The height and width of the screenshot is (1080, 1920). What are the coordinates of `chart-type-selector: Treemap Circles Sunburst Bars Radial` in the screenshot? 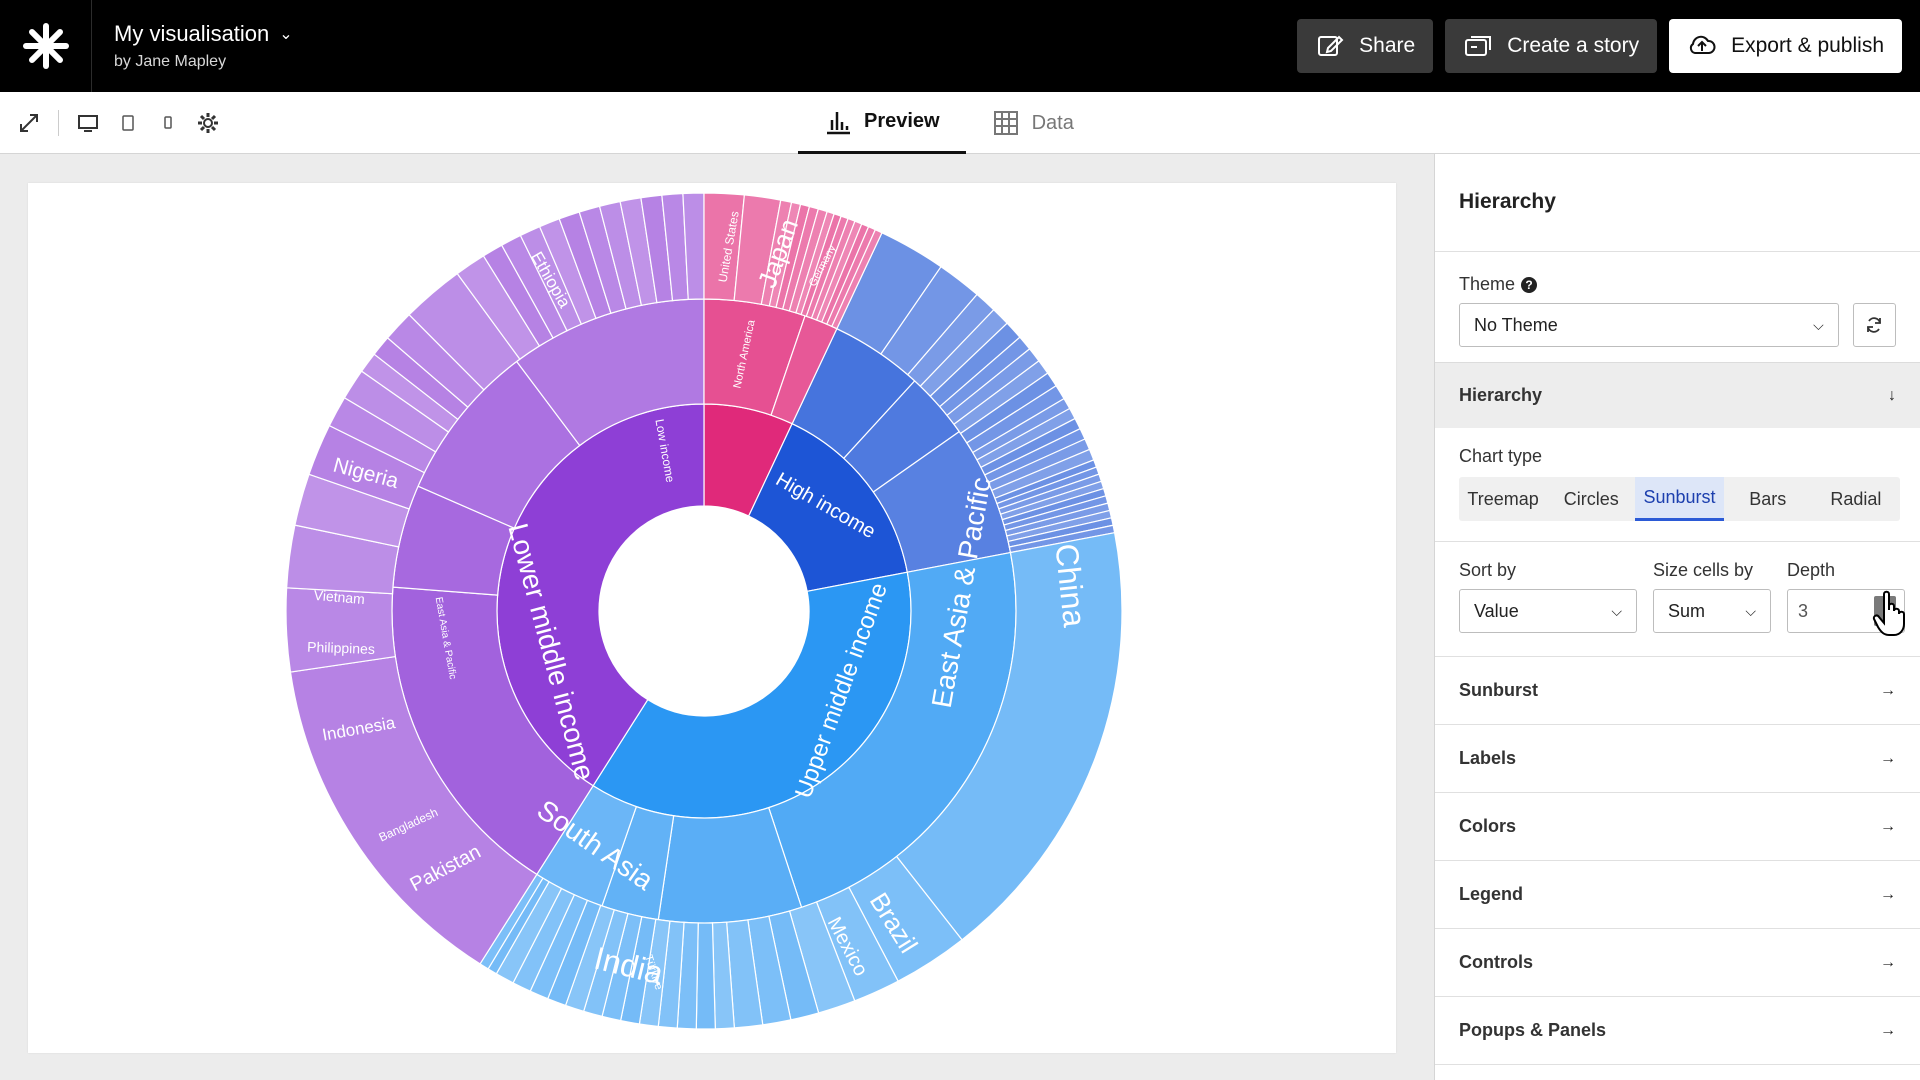 It's located at (1679, 499).